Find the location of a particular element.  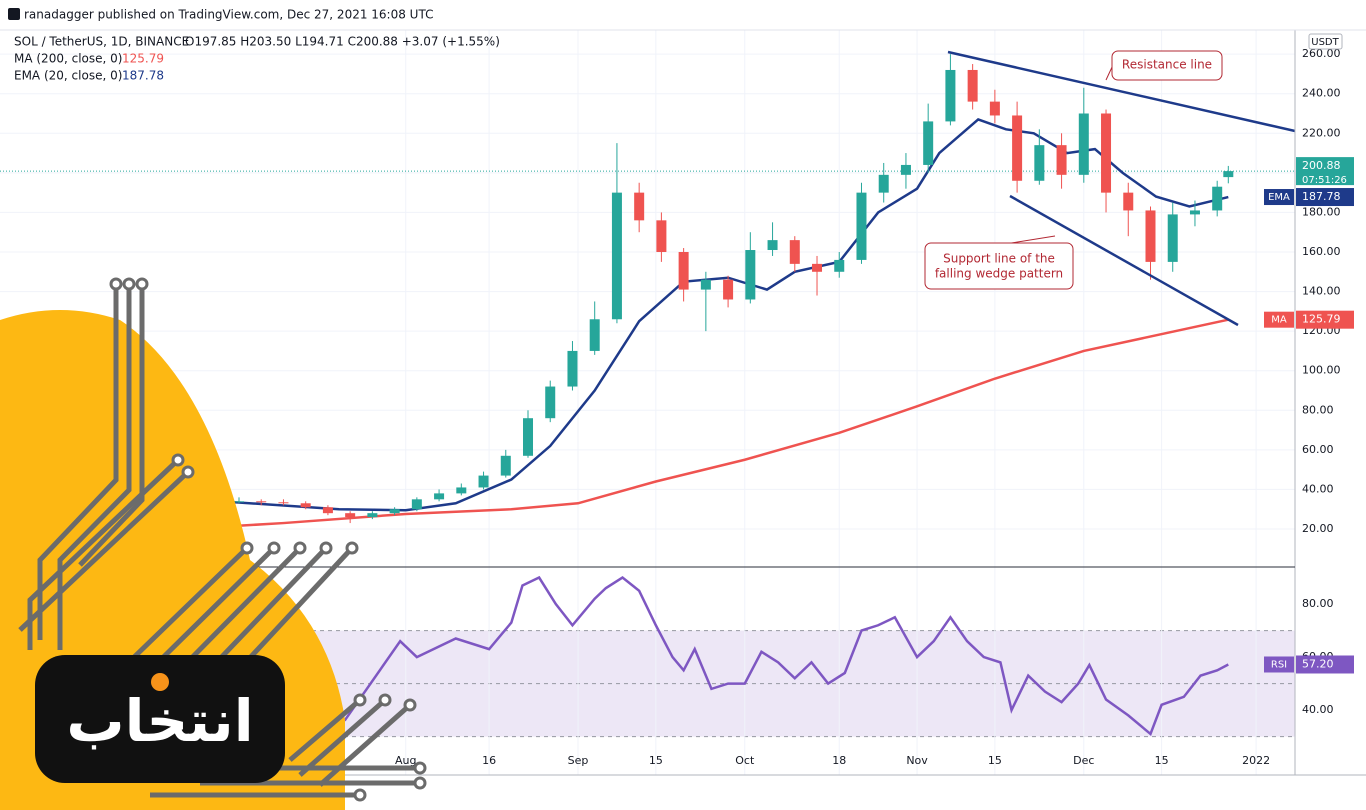

last-price-value: 200.88 is located at coordinates (1321, 165).